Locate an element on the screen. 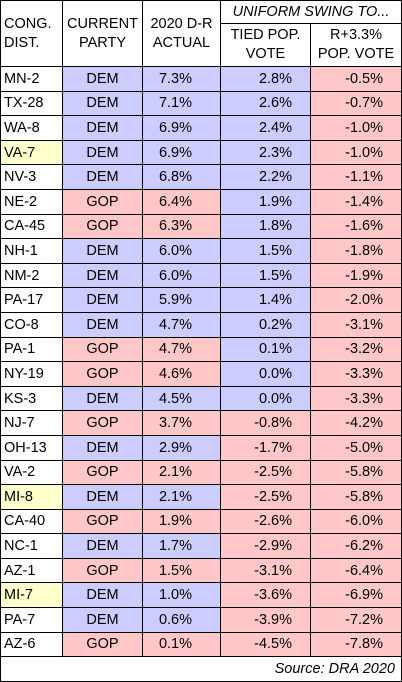 This screenshot has height=682, width=402. cell-tied: -3.9% is located at coordinates (265, 620).